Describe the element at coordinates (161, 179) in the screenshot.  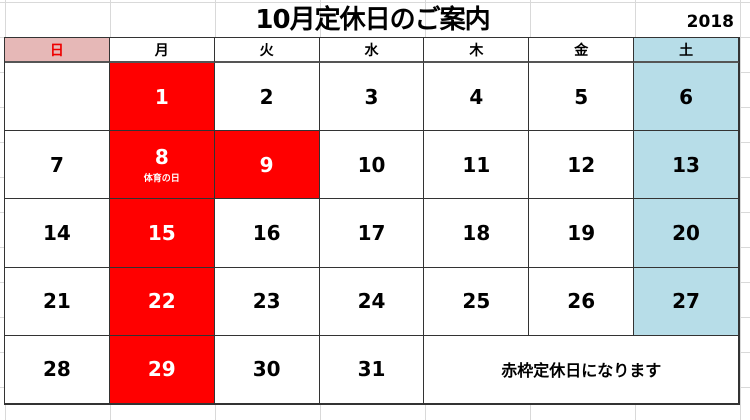
I see `holiday-label: 体育の日` at that location.